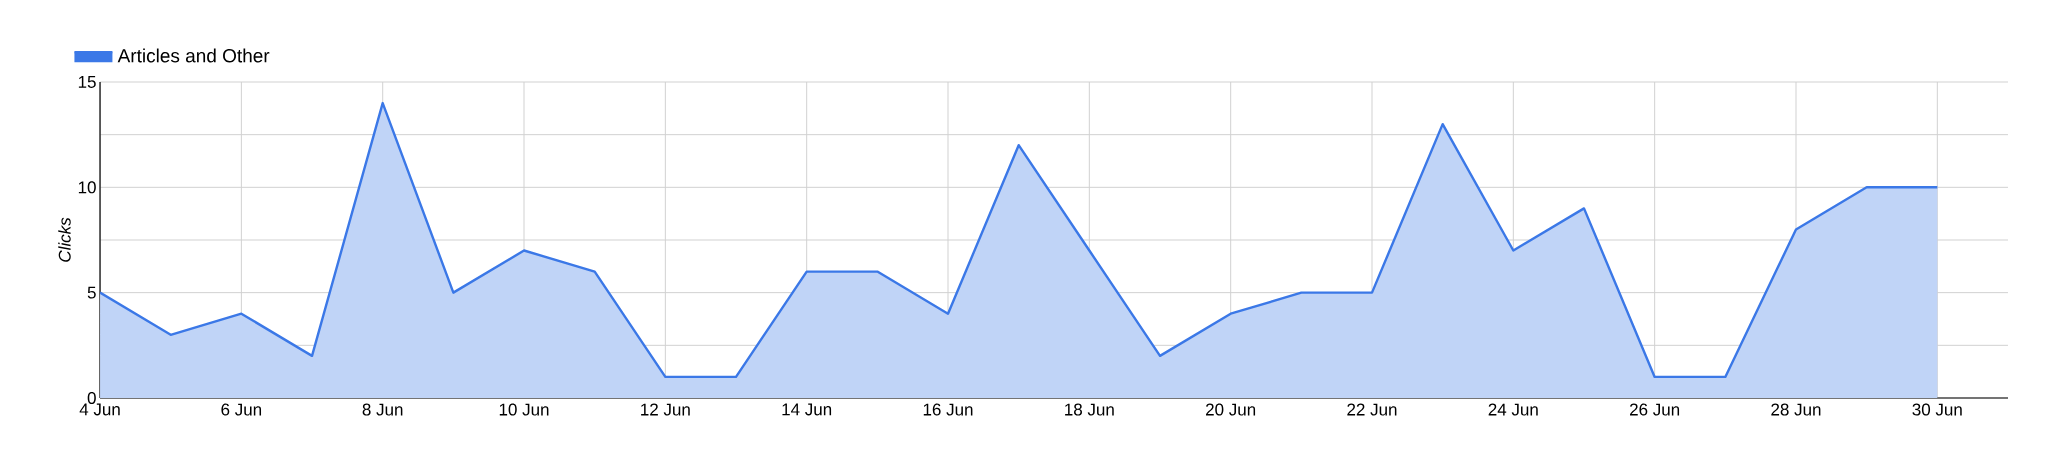 The width and height of the screenshot is (2048, 455). What do you see at coordinates (948, 409) in the screenshot?
I see `x-tick-label: 16 Jun` at bounding box center [948, 409].